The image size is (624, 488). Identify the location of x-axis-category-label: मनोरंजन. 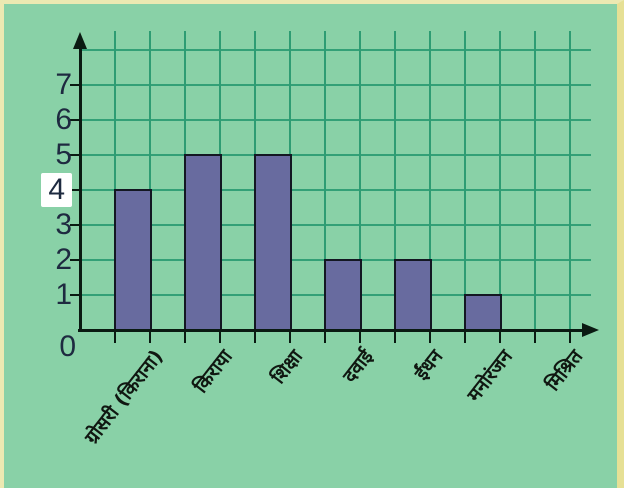
(490, 376).